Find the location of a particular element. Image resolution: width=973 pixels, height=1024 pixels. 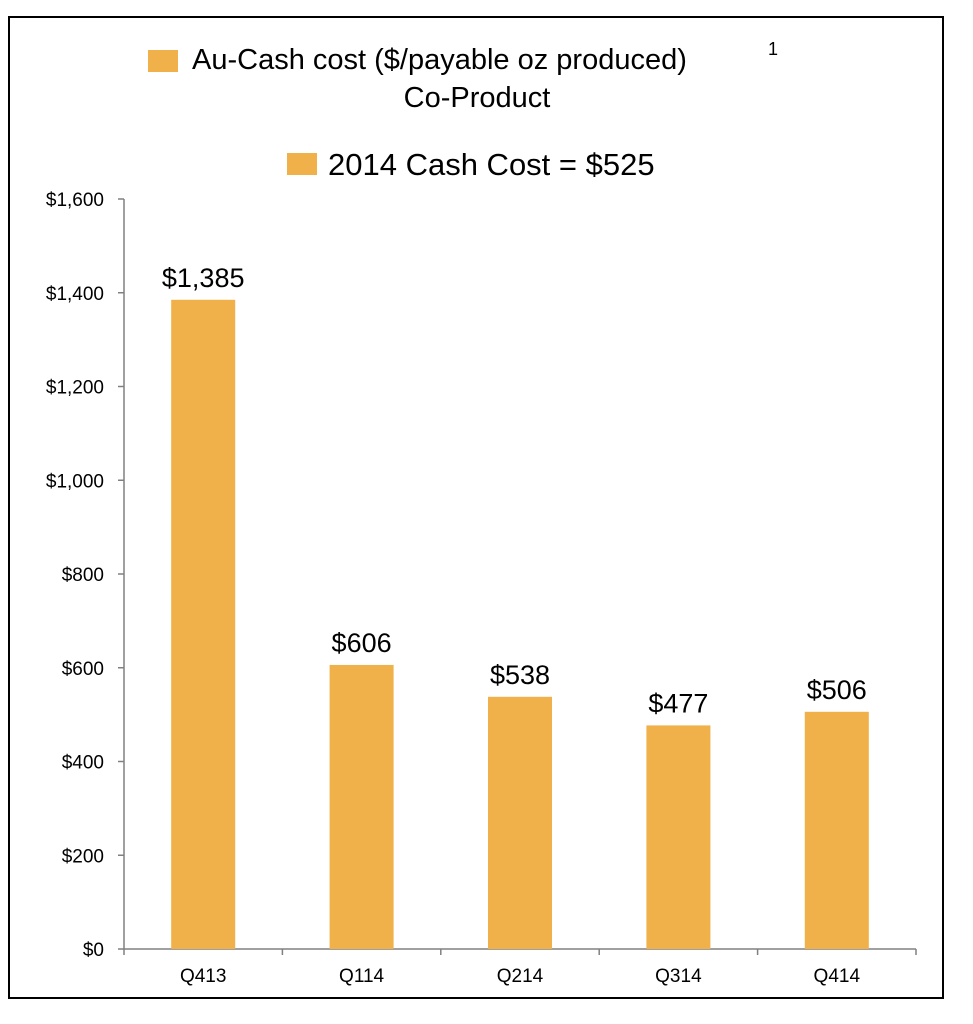

x-tick-label-q114: Q114 is located at coordinates (362, 976).